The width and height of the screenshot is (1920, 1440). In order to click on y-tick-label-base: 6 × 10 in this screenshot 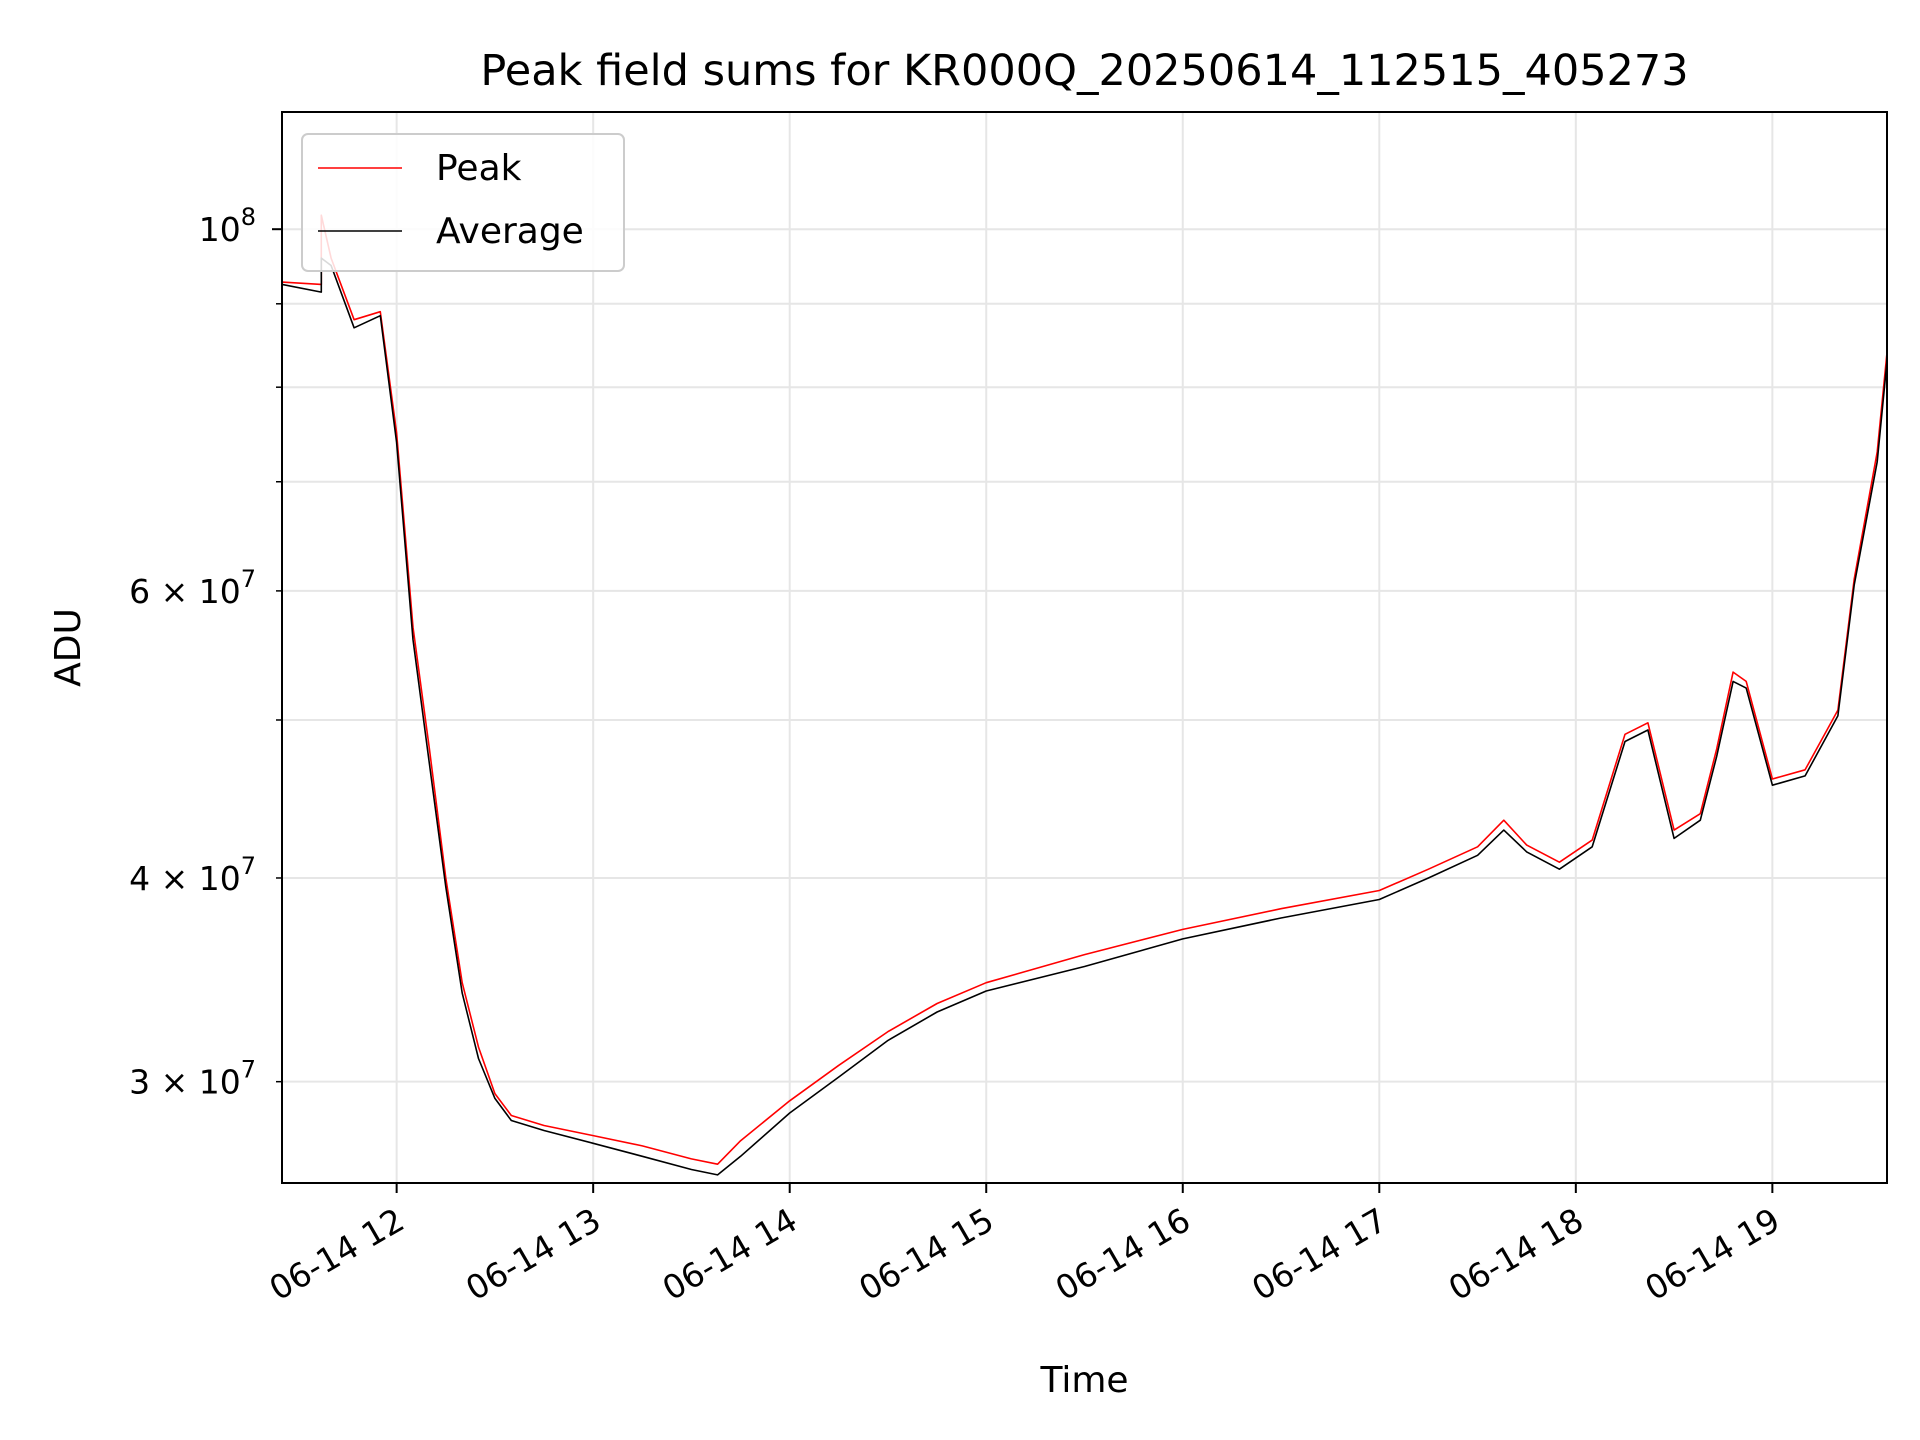, I will do `click(185, 591)`.